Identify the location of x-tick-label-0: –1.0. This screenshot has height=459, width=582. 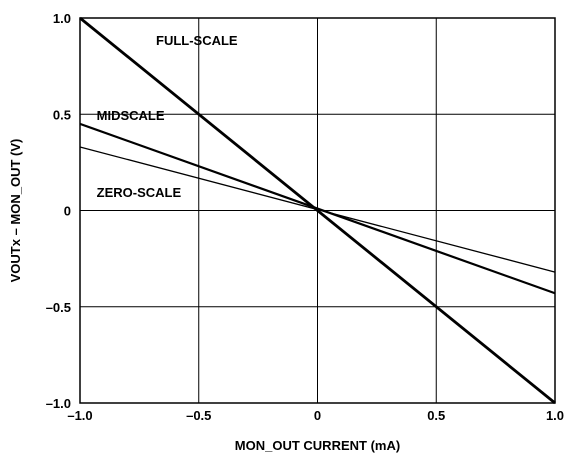
(79, 415).